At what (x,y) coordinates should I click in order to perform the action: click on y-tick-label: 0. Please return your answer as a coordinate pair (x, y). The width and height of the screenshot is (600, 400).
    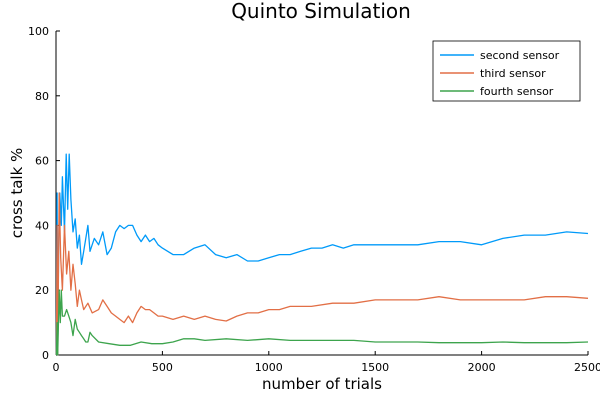
    Looking at the image, I should click on (45, 355).